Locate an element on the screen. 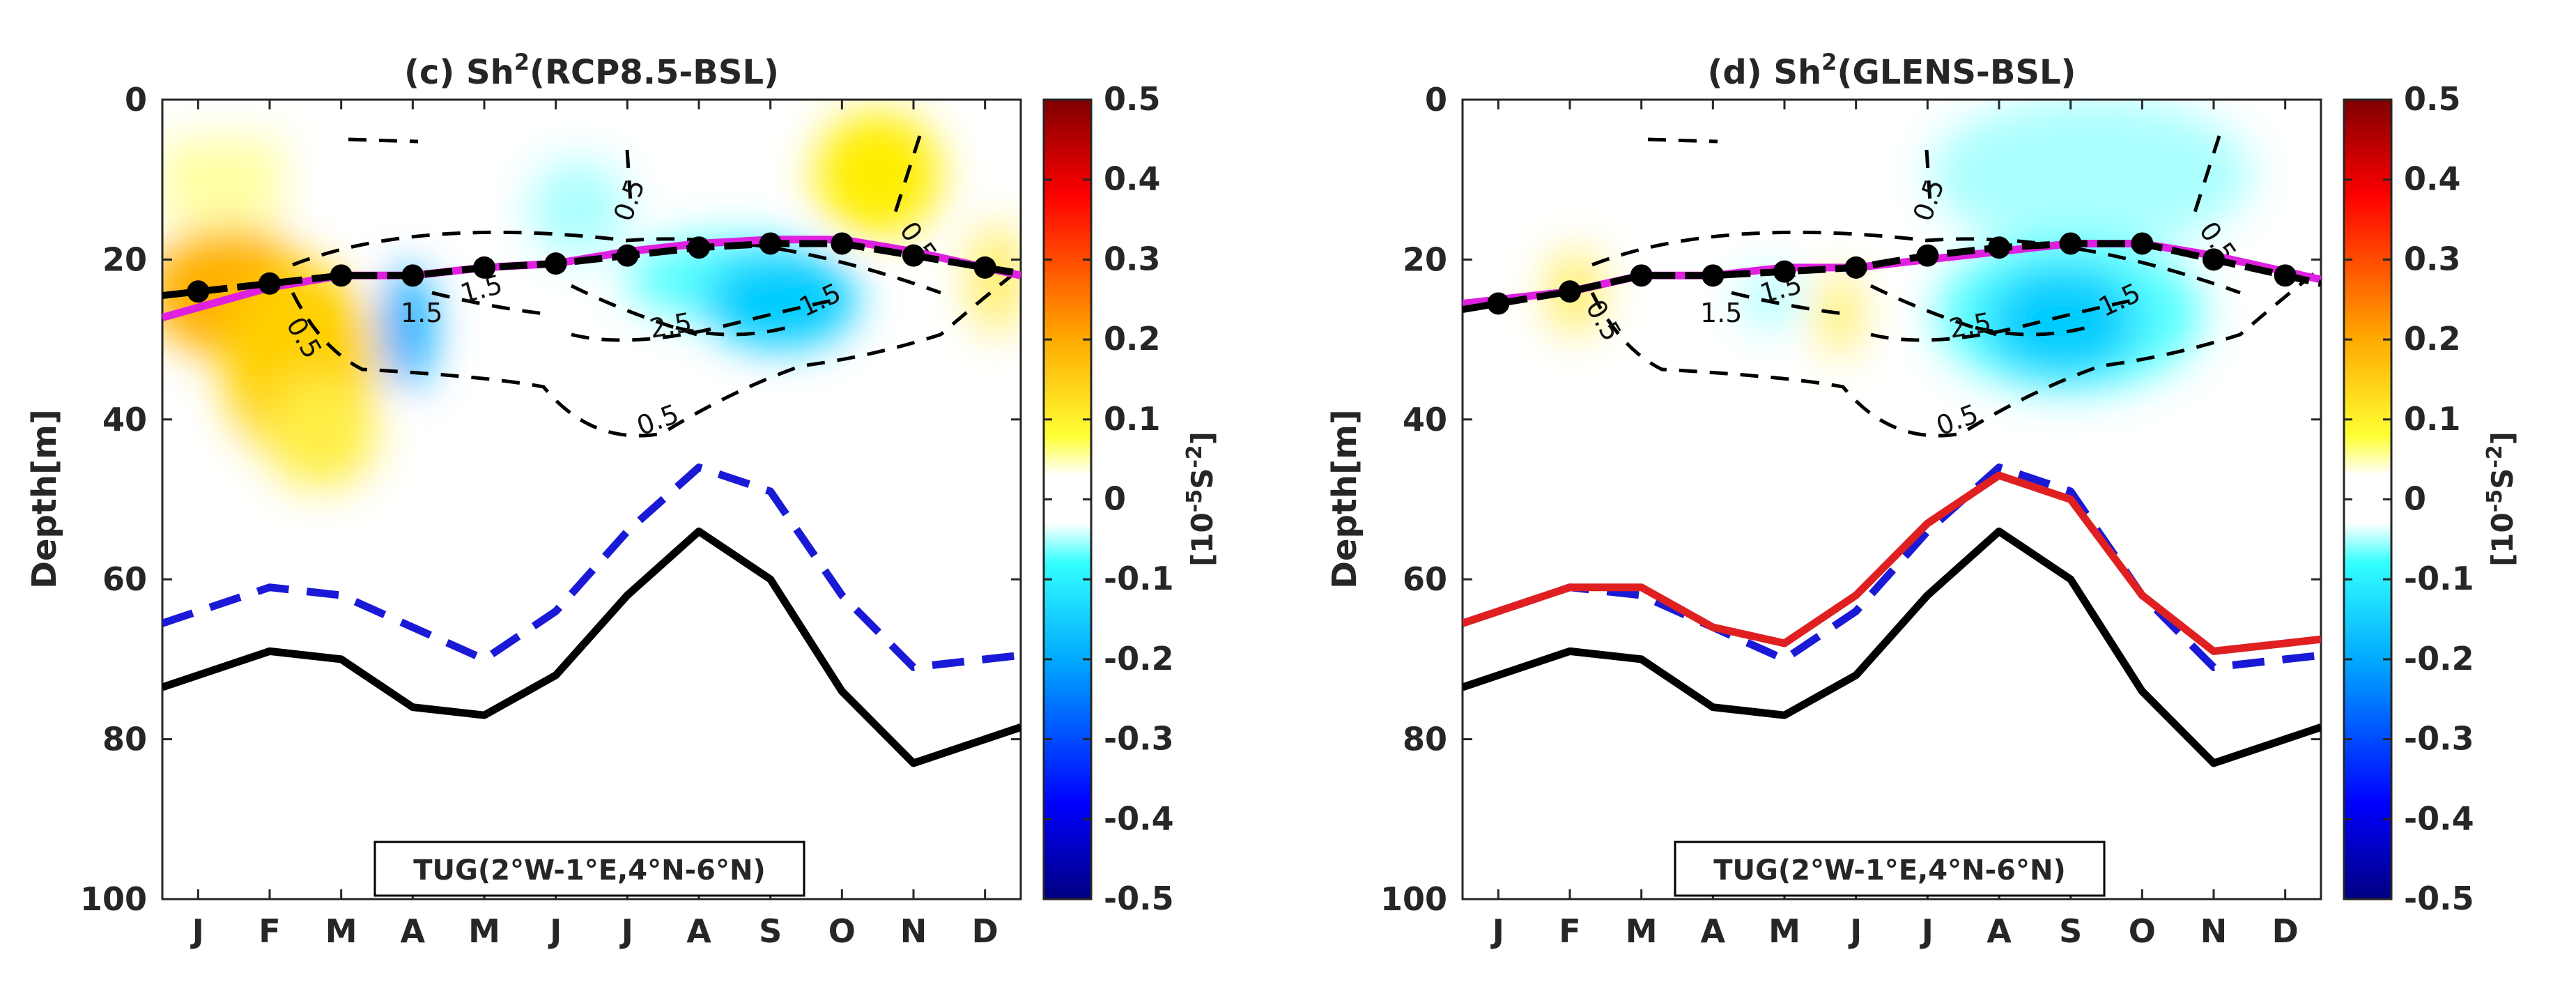 The width and height of the screenshot is (2576, 989). panel-d-ylabel: Depth[m] is located at coordinates (1344, 499).